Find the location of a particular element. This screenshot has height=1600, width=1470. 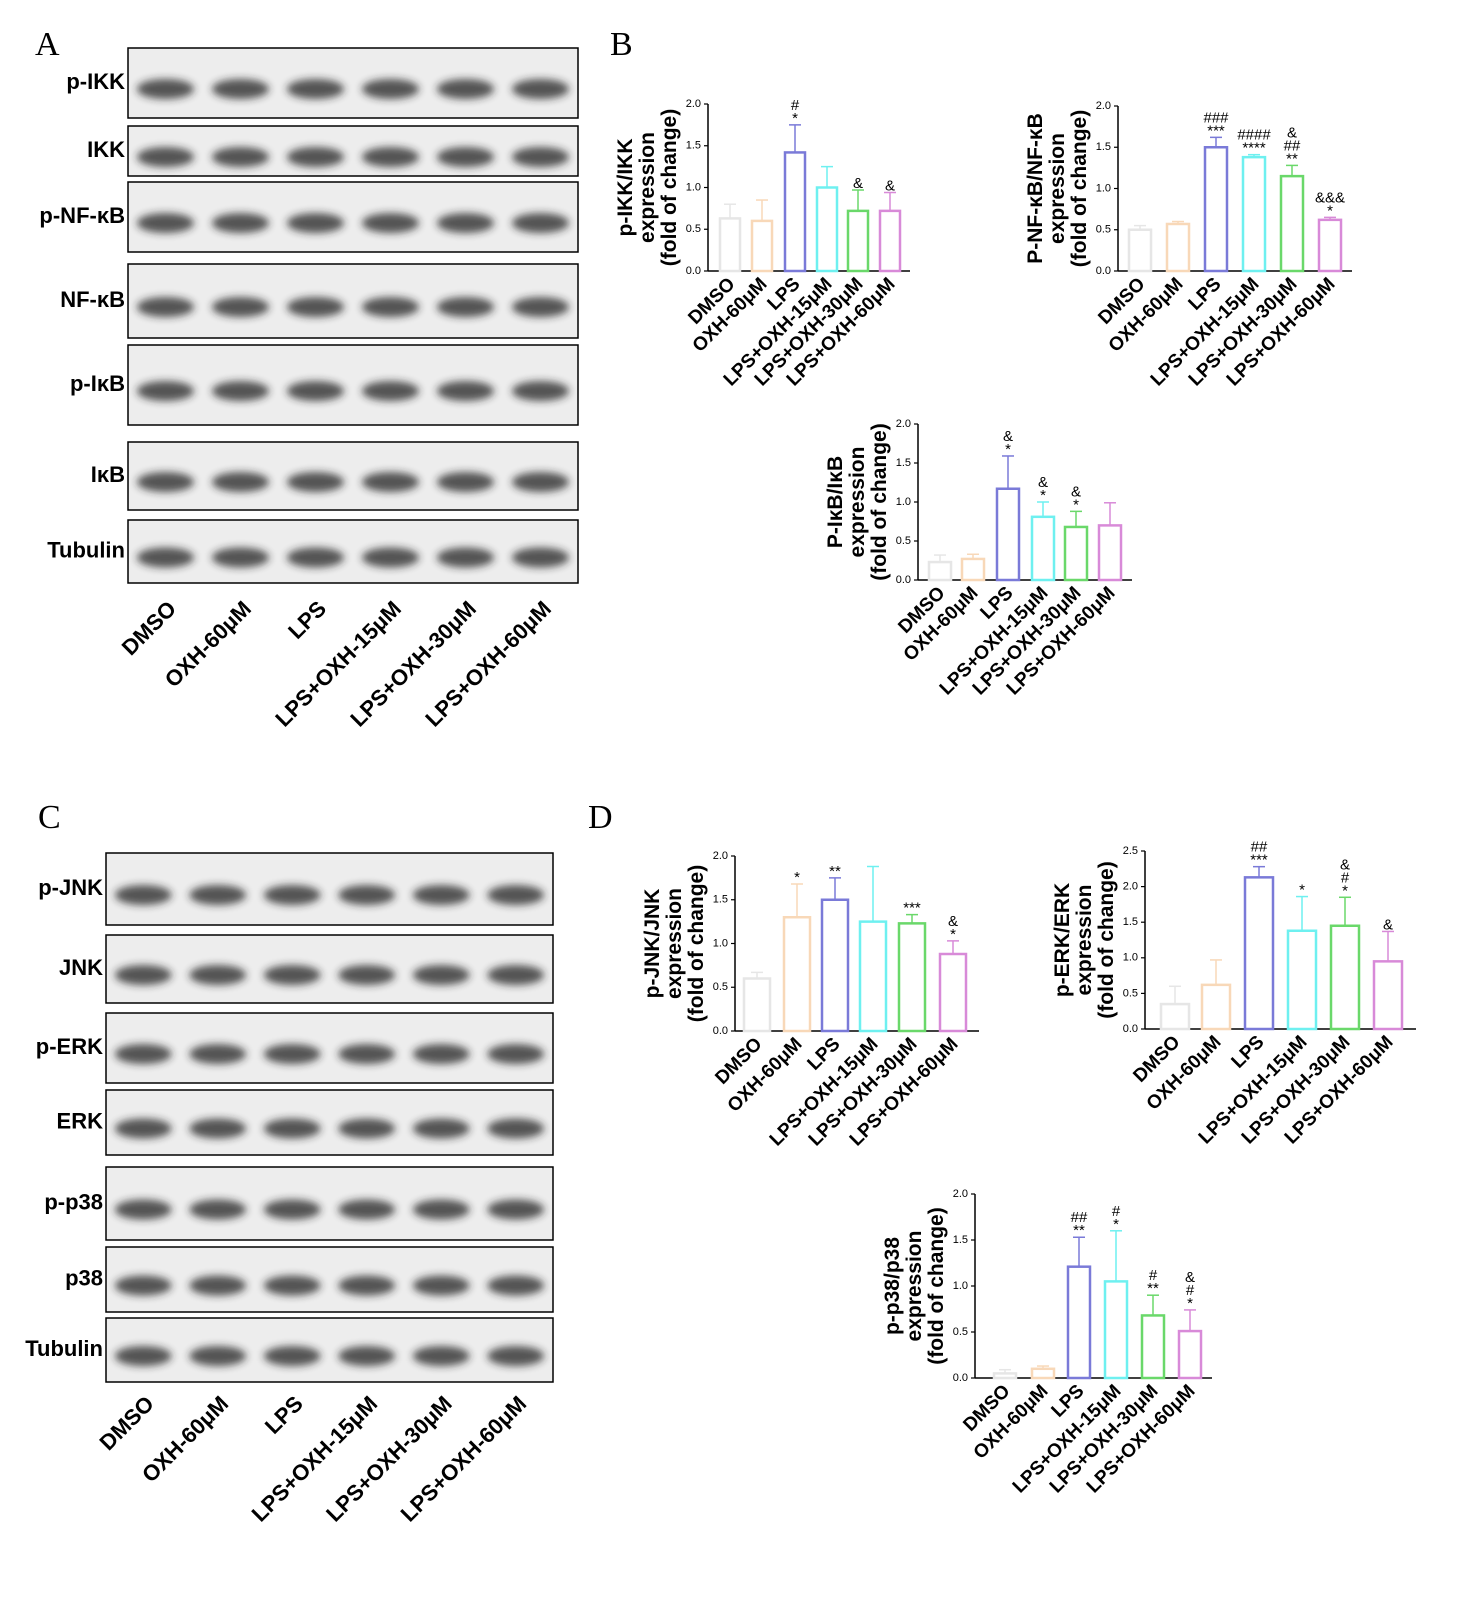

significance-mark: #### is located at coordinates (1254, 135).